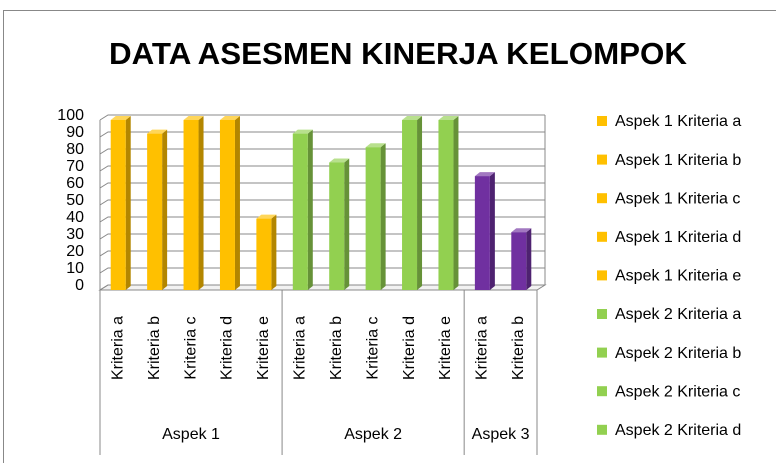 Image resolution: width=776 pixels, height=463 pixels. I want to click on y-tick-label: 100, so click(70, 115).